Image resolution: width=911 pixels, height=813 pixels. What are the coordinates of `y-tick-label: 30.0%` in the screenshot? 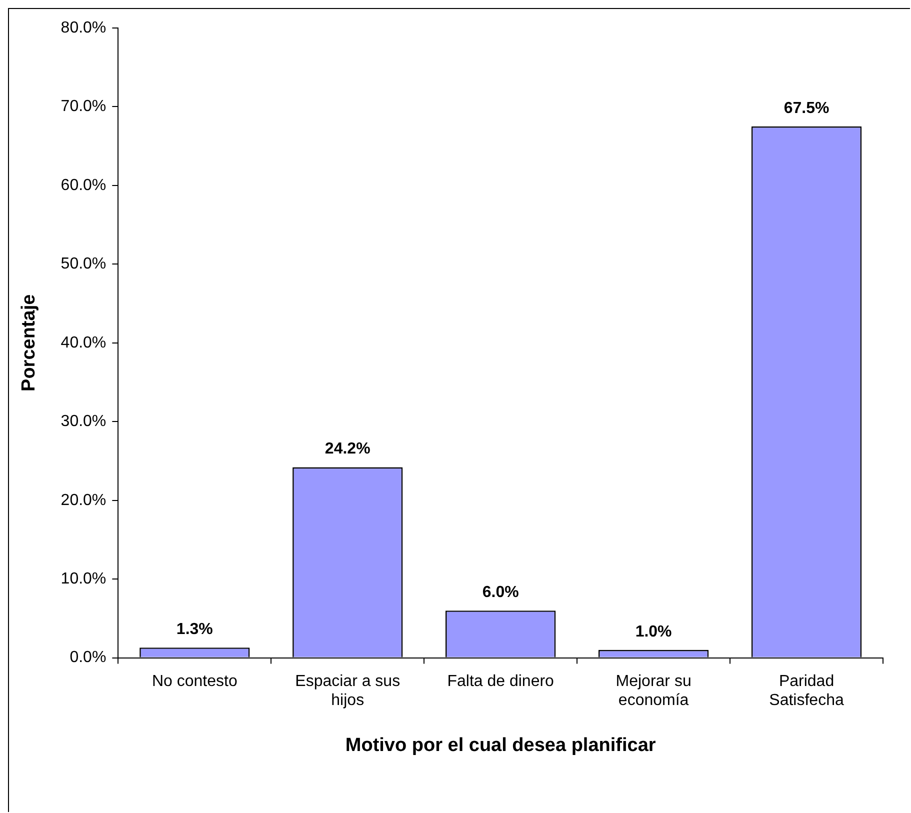 It's located at (83, 421).